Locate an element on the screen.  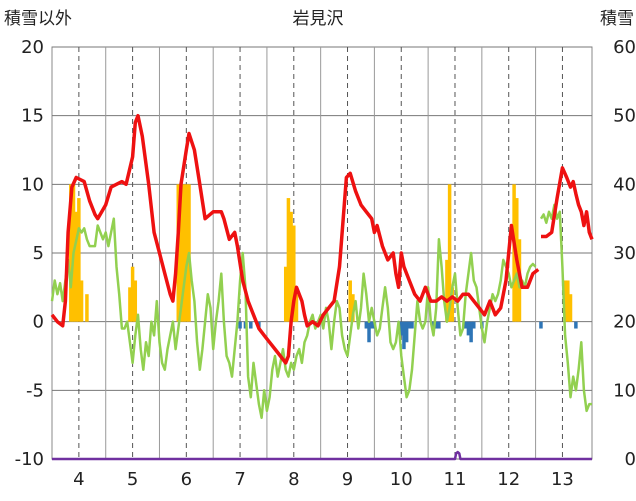
right-tick-label: 50 is located at coordinates (624, 116).